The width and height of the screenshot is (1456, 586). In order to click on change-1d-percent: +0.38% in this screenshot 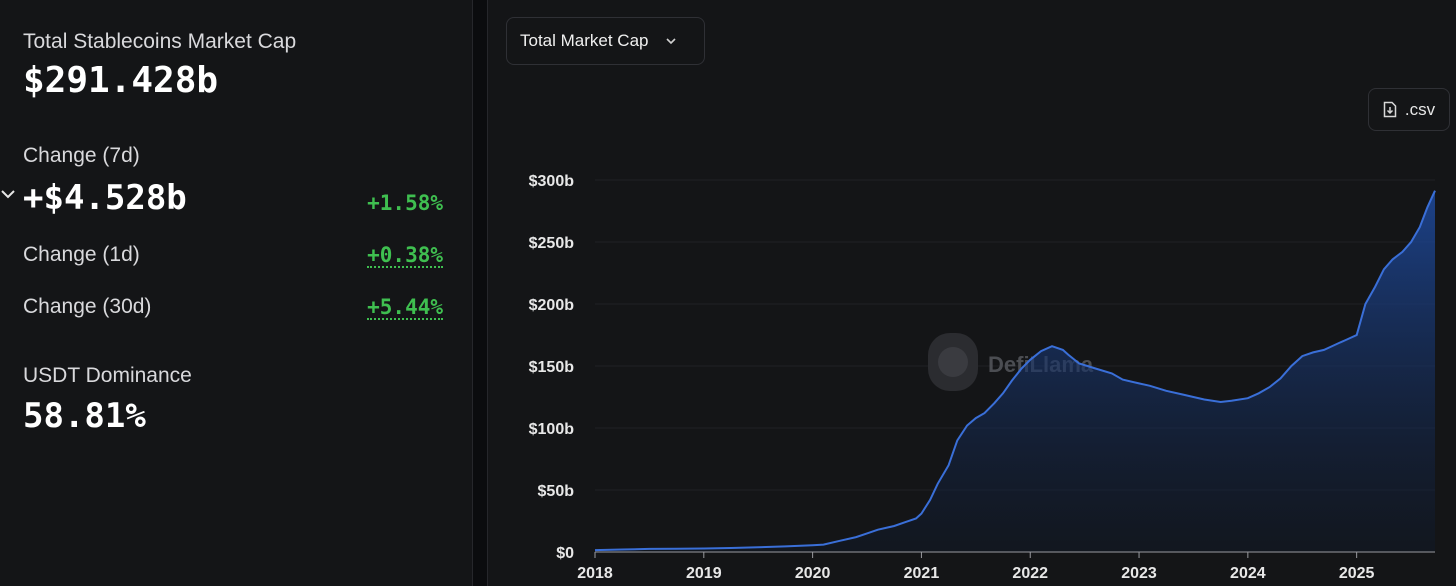, I will do `click(405, 255)`.